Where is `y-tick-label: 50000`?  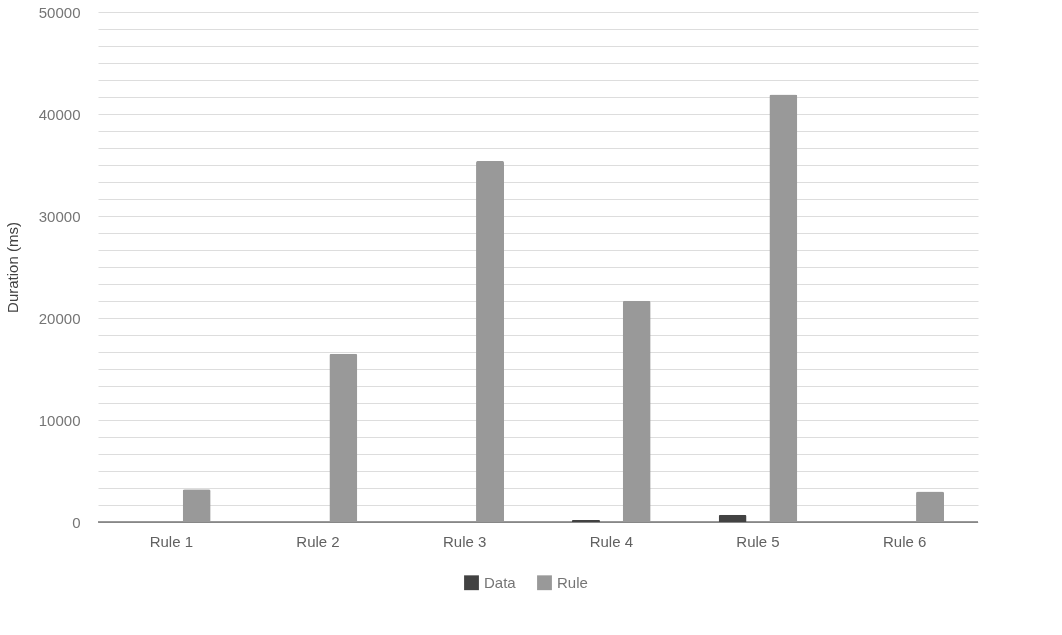
y-tick-label: 50000 is located at coordinates (59, 12).